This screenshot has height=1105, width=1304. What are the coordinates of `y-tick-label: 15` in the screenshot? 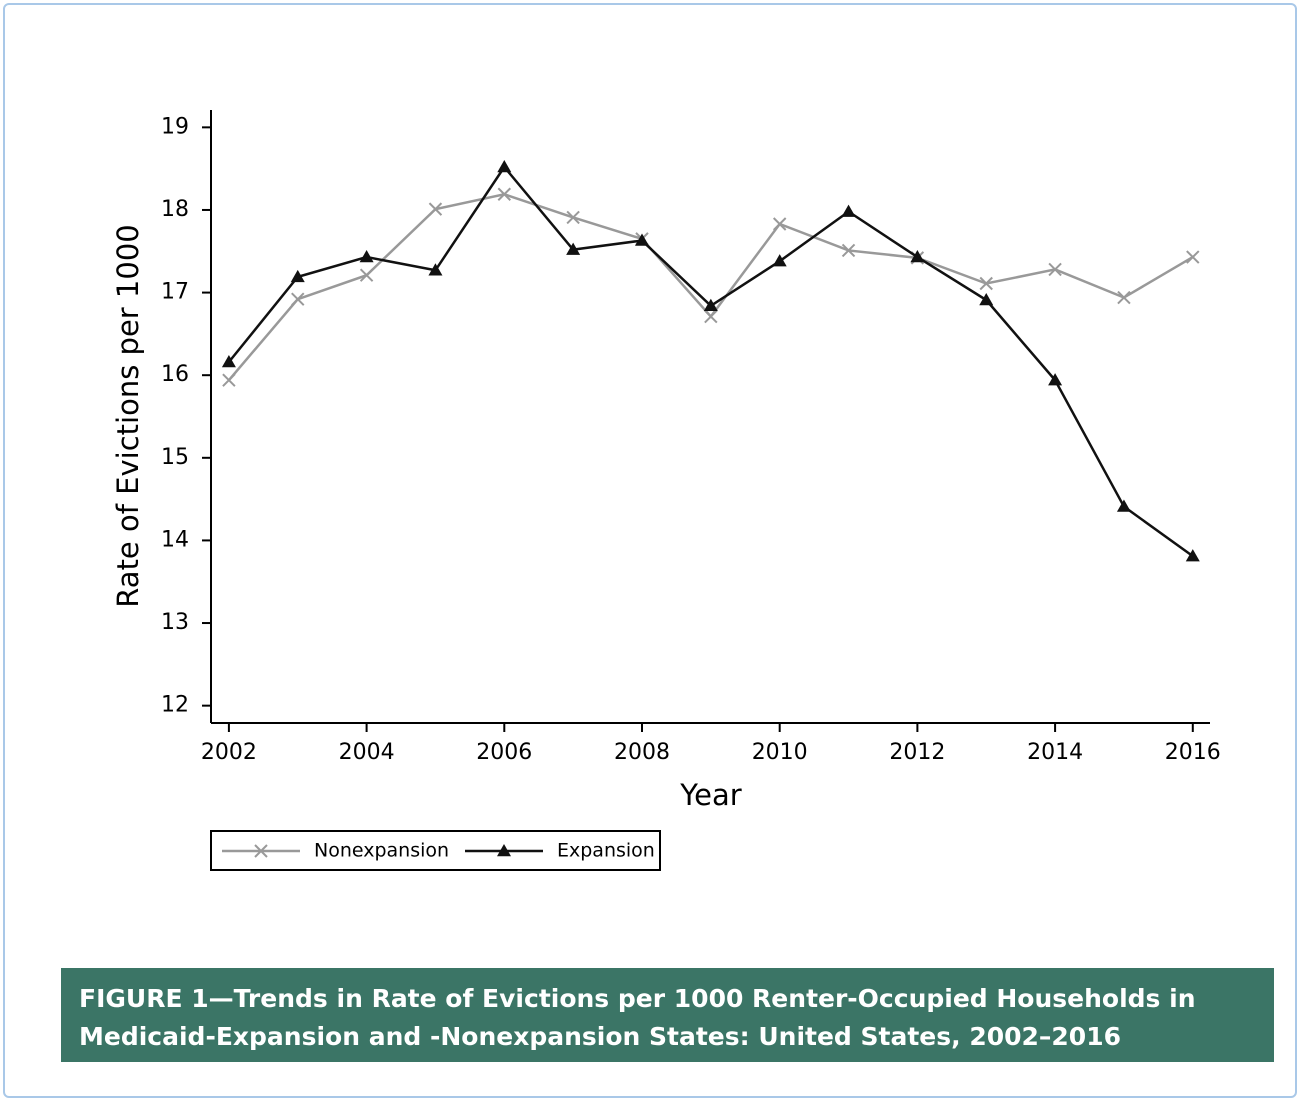 It's located at (175, 457).